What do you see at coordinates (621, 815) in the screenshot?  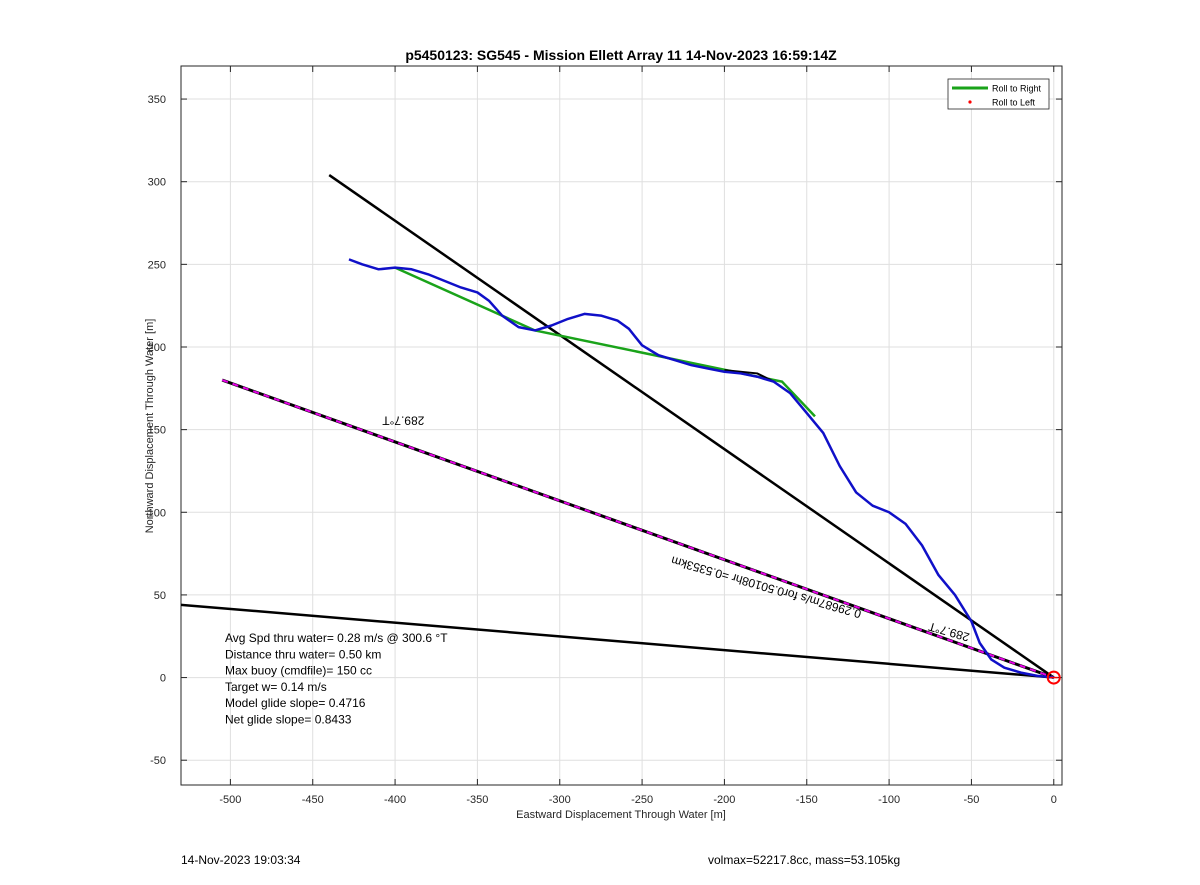 I see `x-axis-label: Eastward Displacement Through Water [m]` at bounding box center [621, 815].